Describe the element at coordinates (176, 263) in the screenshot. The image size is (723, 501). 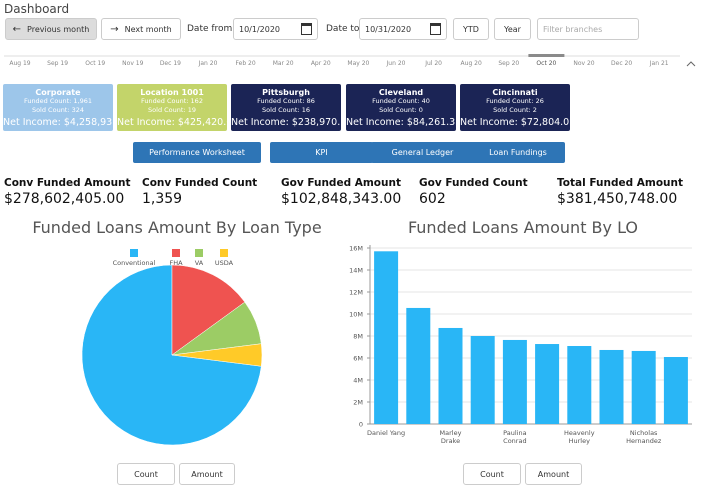
I see `legend-label: FHA` at that location.